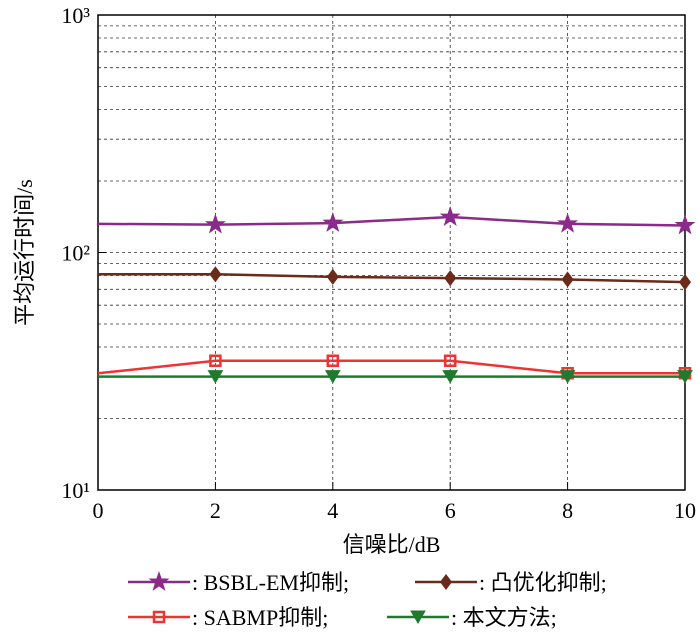 Image resolution: width=700 pixels, height=638 pixels. I want to click on legend-label: : 凸优化抑制;, so click(543, 582).